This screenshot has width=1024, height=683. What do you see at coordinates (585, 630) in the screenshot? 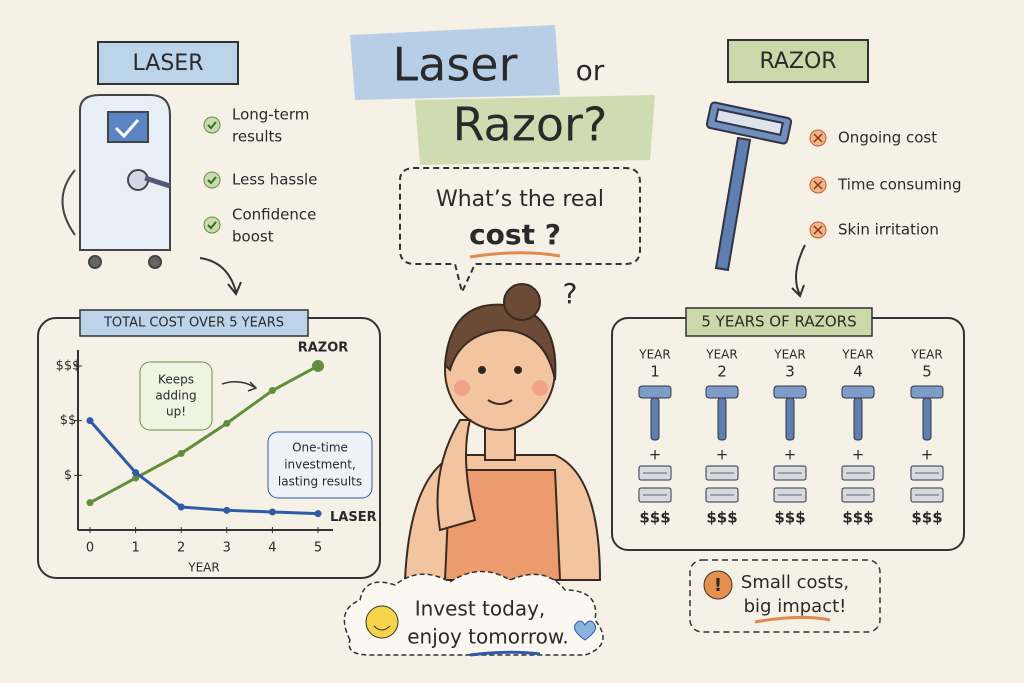
I see `heart` at bounding box center [585, 630].